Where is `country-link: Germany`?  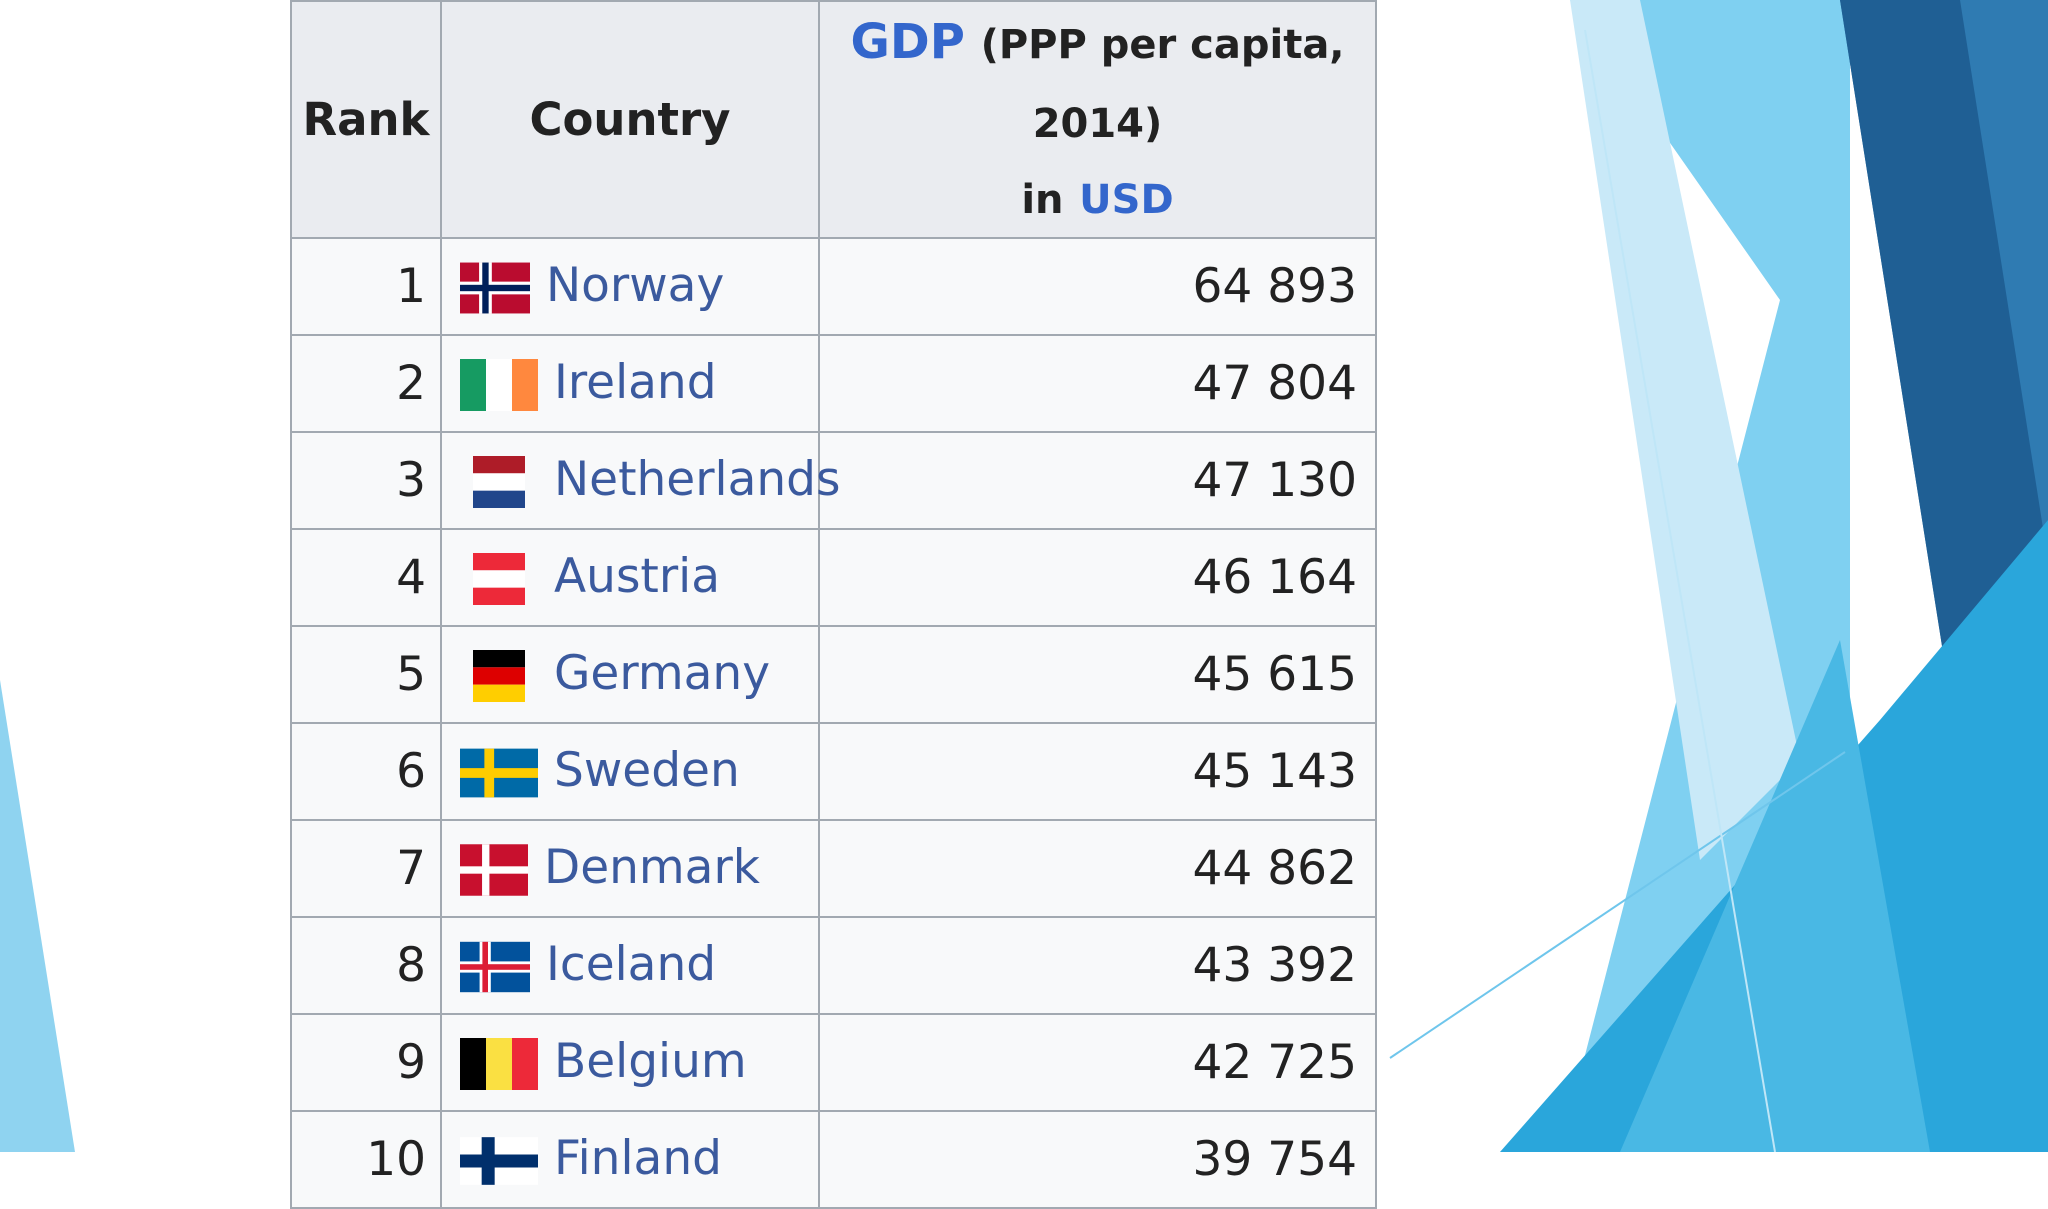
country-link: Germany is located at coordinates (662, 673).